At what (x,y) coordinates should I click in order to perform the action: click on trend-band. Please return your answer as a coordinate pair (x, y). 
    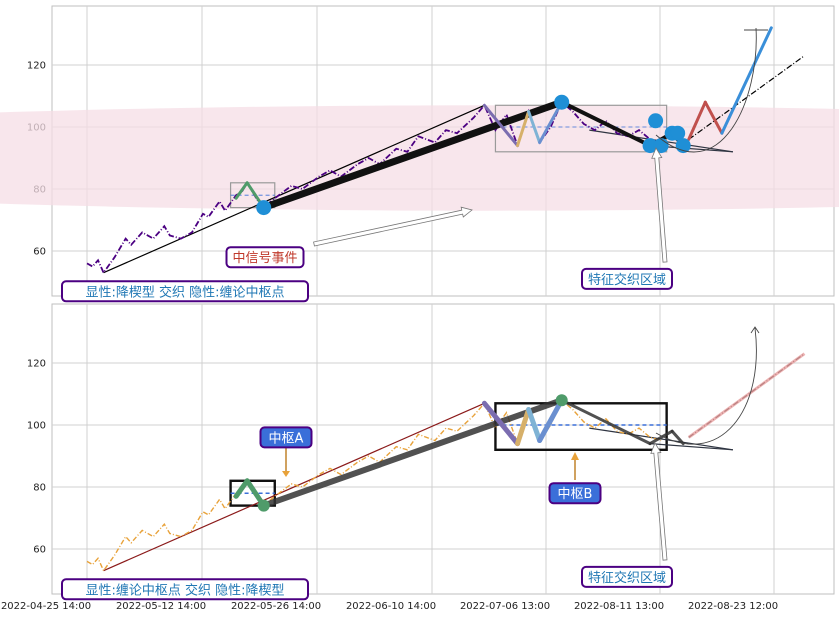
    Looking at the image, I should click on (746, 395).